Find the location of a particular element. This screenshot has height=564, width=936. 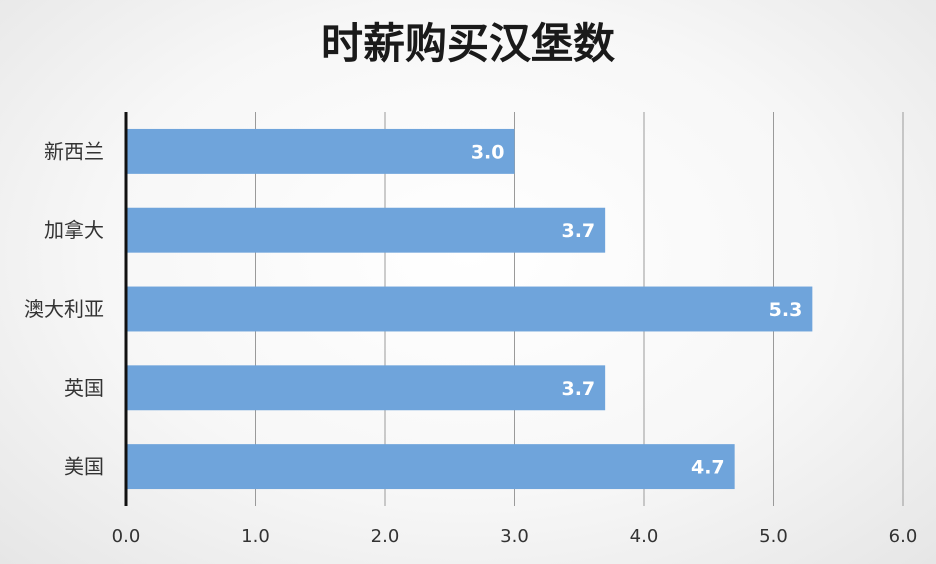

tick-labels: 0.0 1.0 2.0 3.0 4.0 5.0 6.0 is located at coordinates (515, 536).